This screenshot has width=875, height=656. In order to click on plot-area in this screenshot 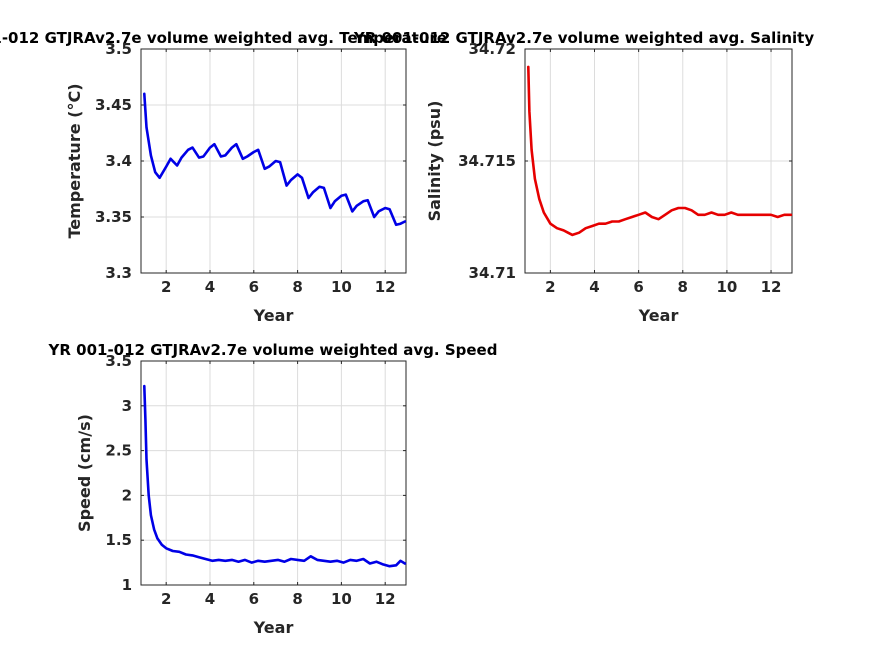, I will do `click(273, 473)`.